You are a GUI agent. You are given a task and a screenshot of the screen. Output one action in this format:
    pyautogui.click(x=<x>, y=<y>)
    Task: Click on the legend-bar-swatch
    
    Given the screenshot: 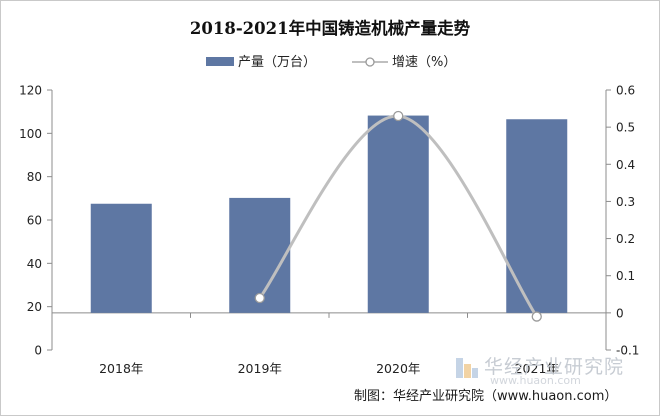 What is the action you would take?
    pyautogui.click(x=220, y=61)
    